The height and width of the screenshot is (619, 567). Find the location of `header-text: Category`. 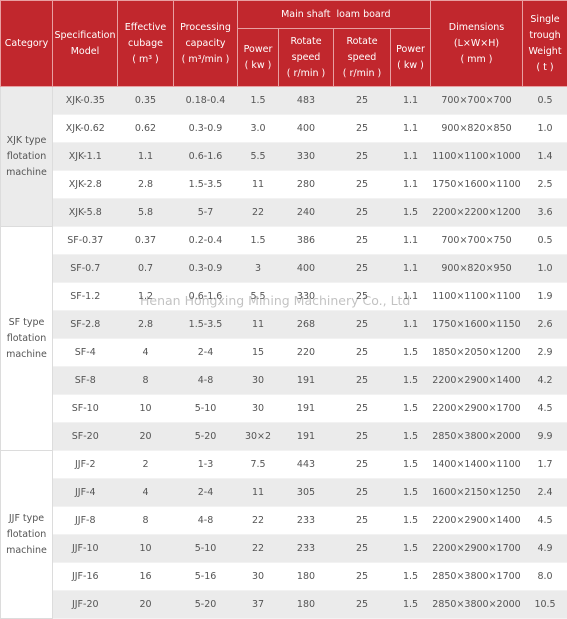

header-text: Category is located at coordinates (26, 43).